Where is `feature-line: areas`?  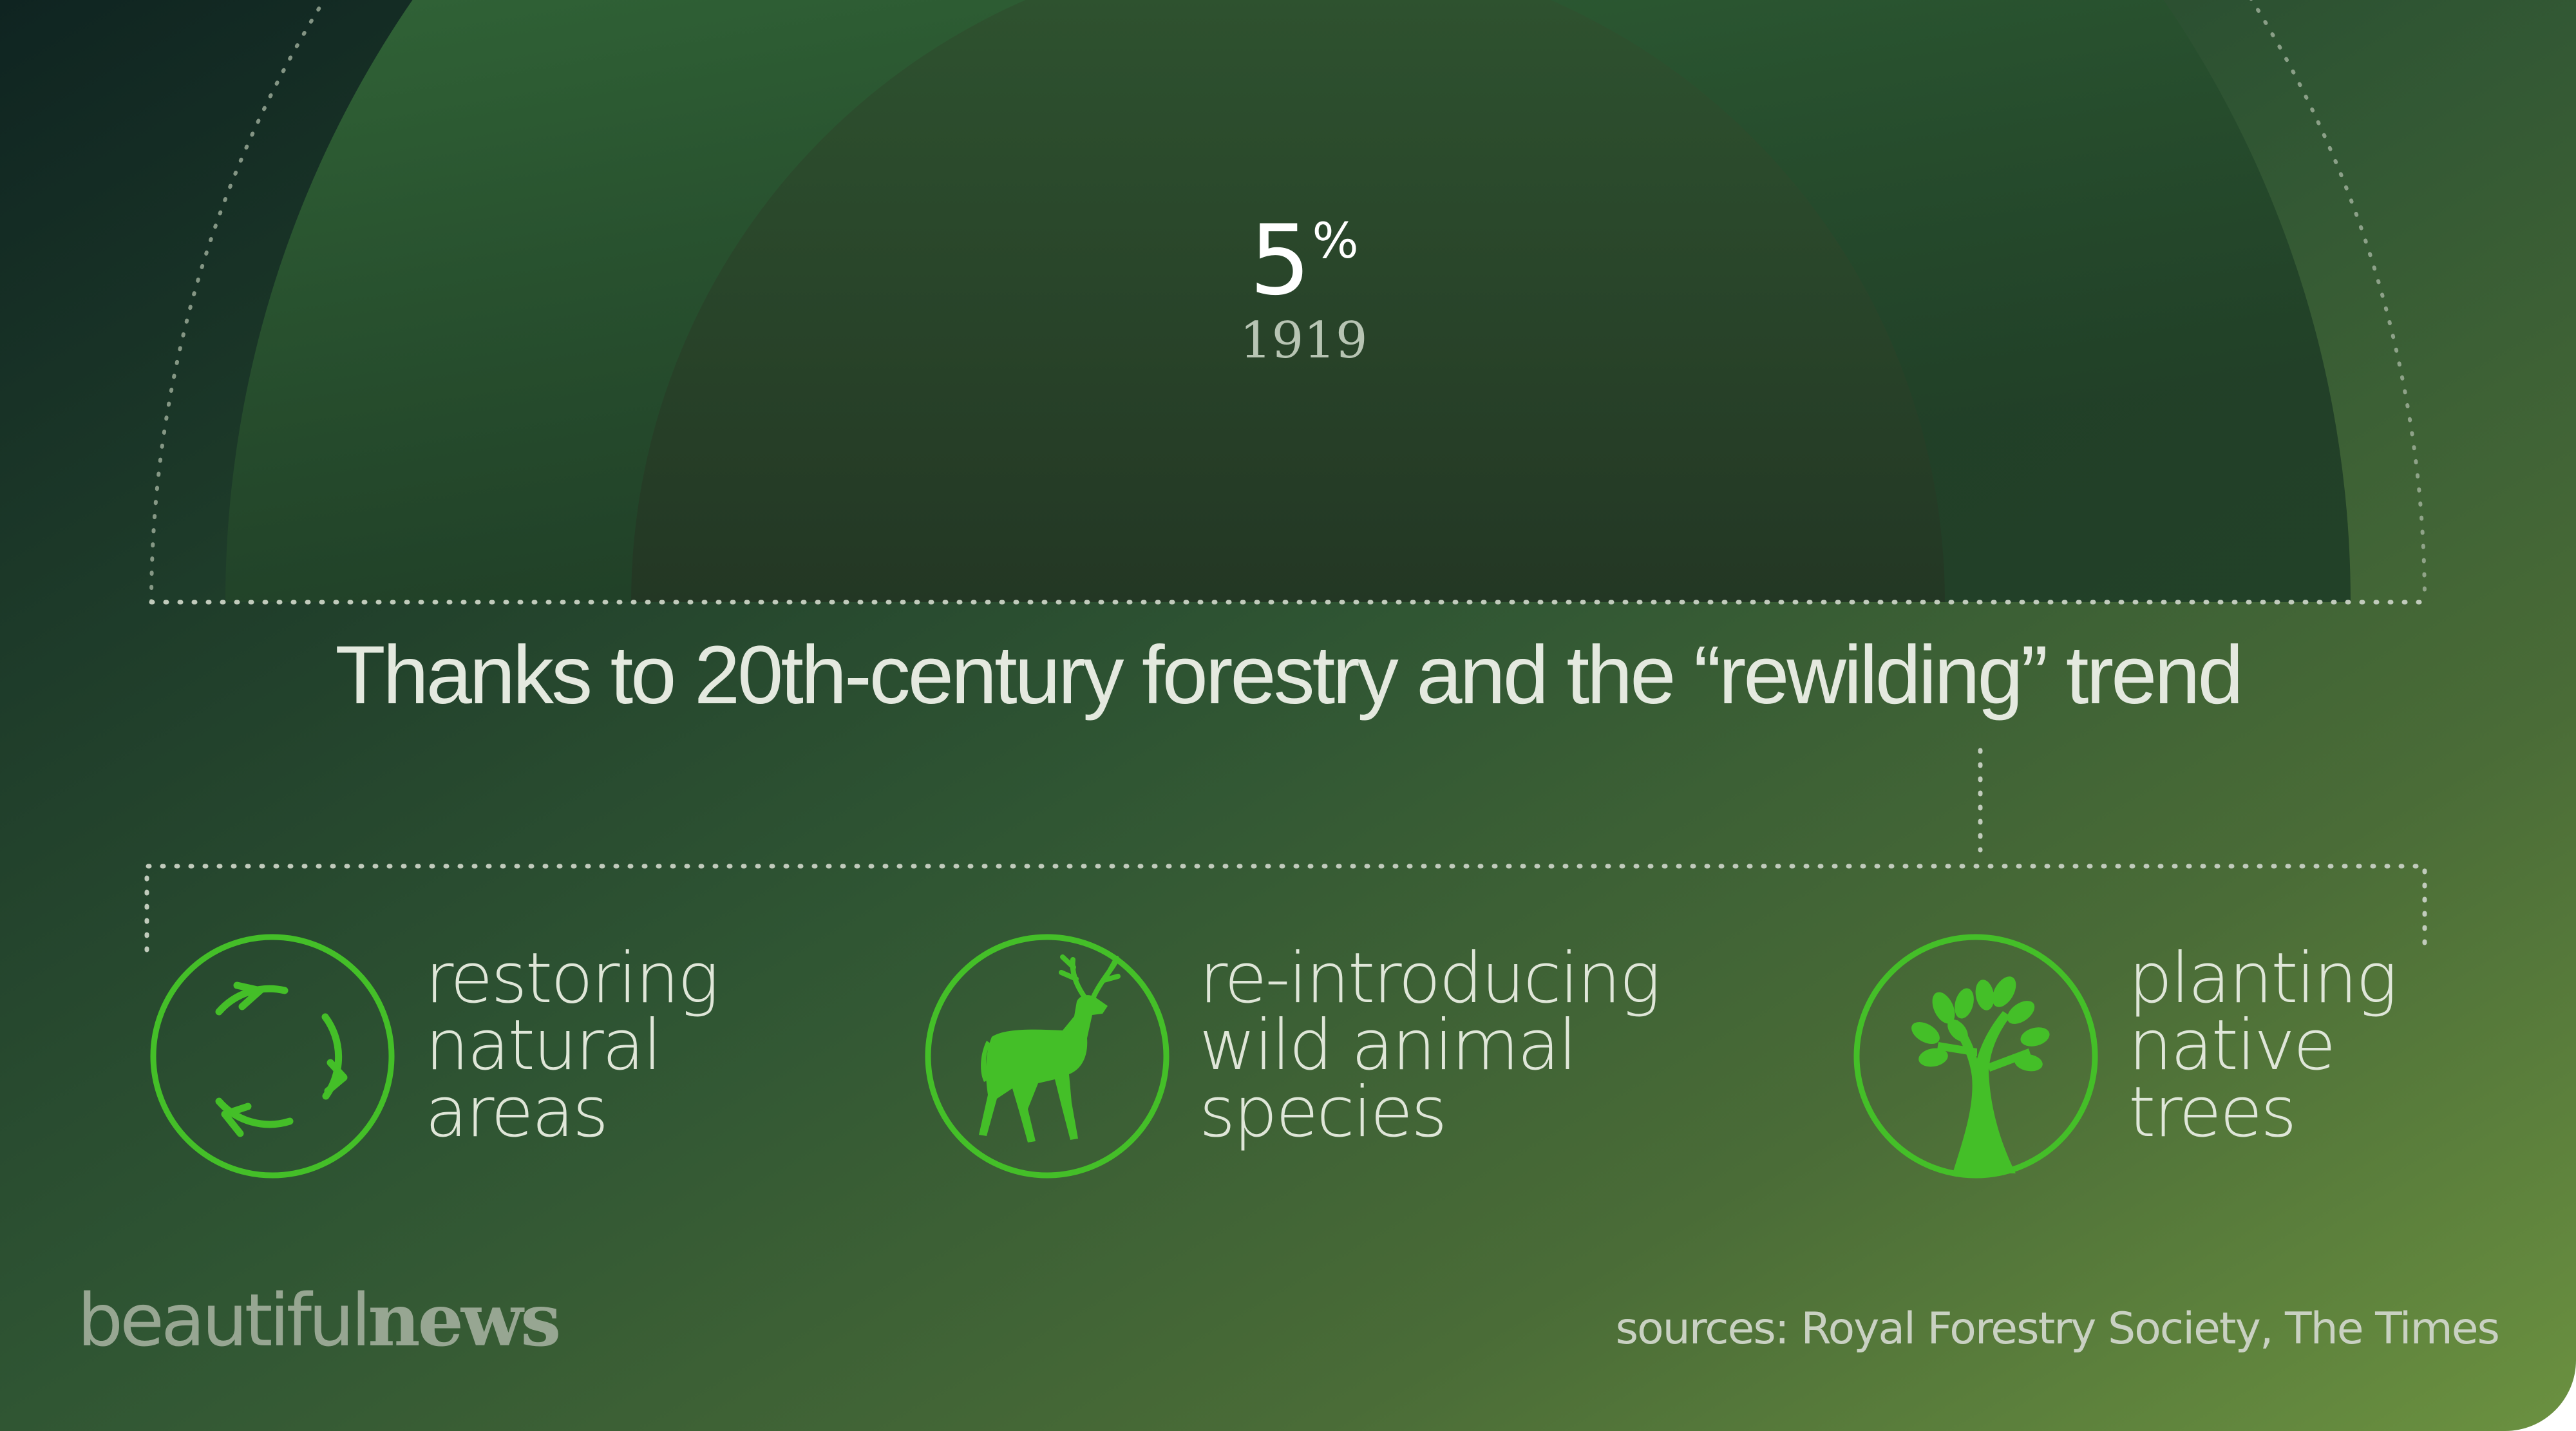 feature-line: areas is located at coordinates (517, 1112).